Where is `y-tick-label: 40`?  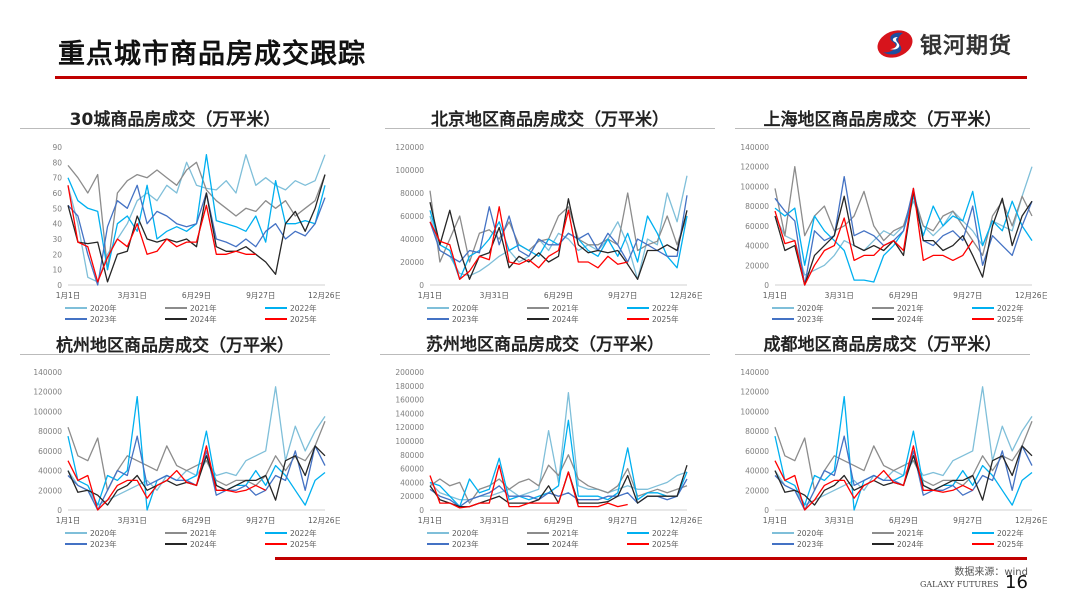 y-tick-label: 40 is located at coordinates (57, 224).